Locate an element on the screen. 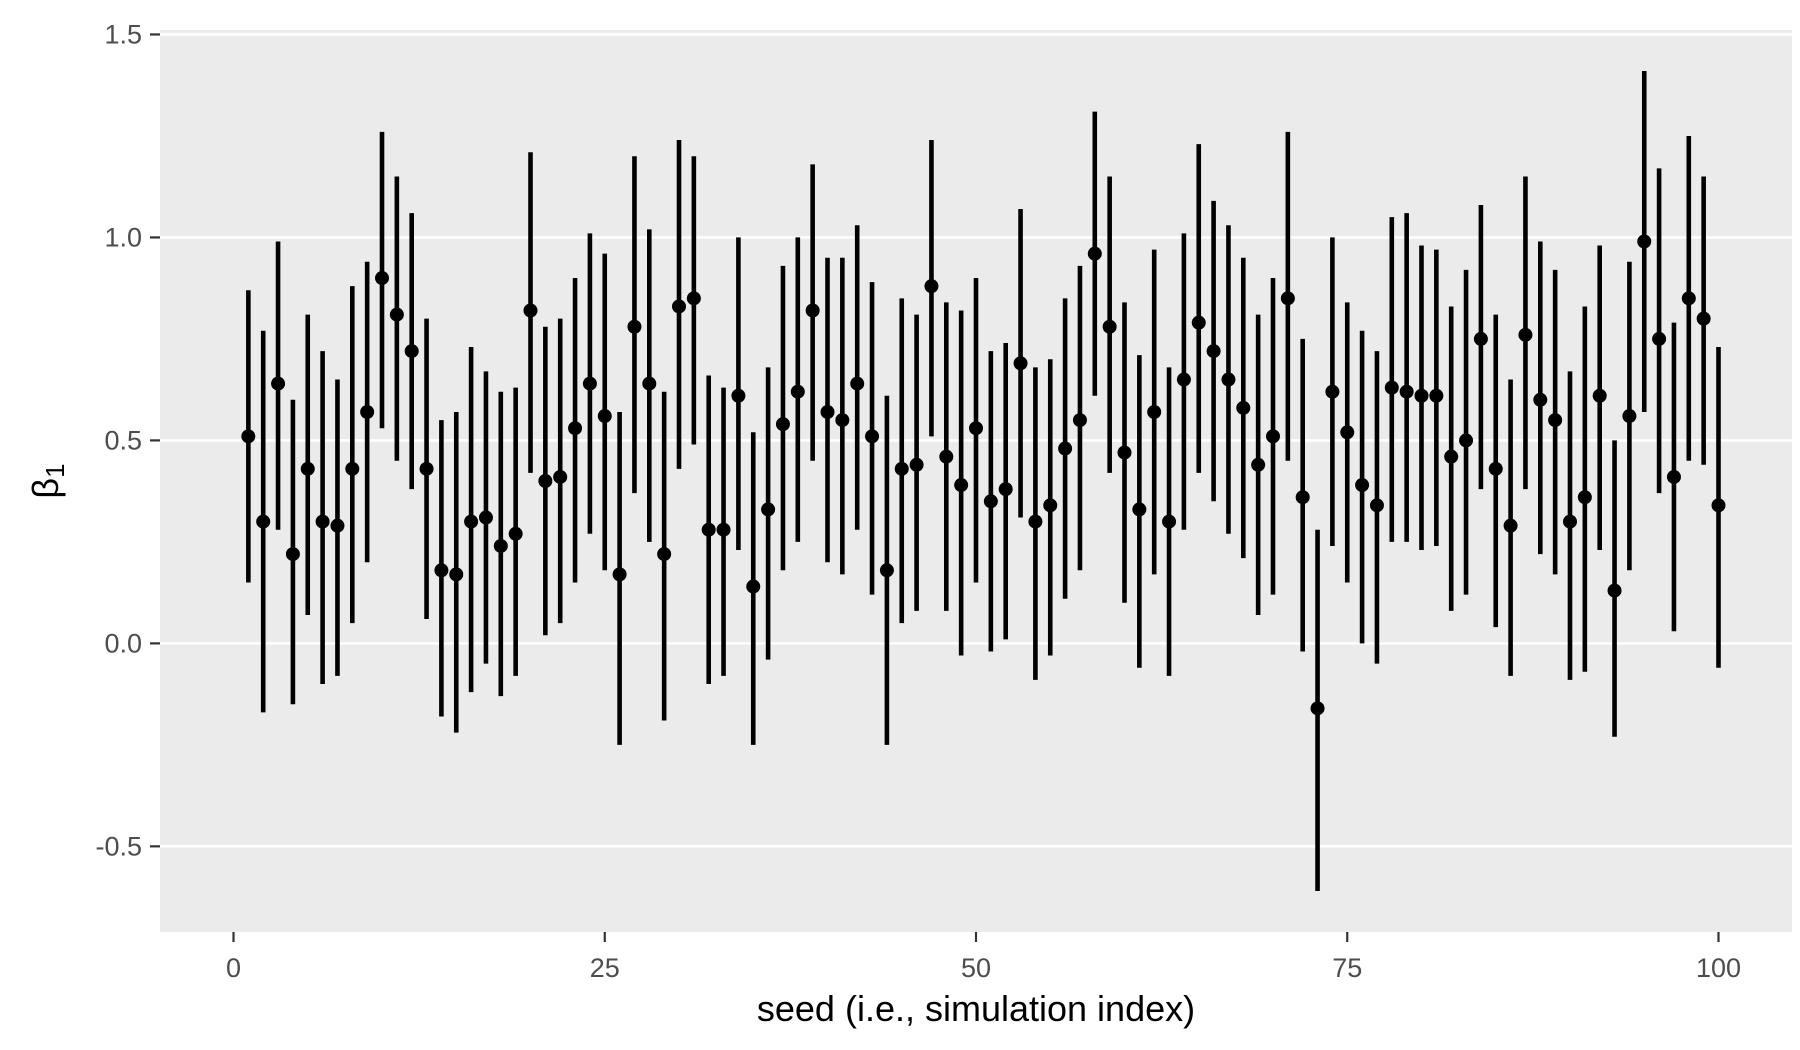 Image resolution: width=1800 pixels, height=1050 pixels. x-axis-tick-label: 50 is located at coordinates (976, 968).